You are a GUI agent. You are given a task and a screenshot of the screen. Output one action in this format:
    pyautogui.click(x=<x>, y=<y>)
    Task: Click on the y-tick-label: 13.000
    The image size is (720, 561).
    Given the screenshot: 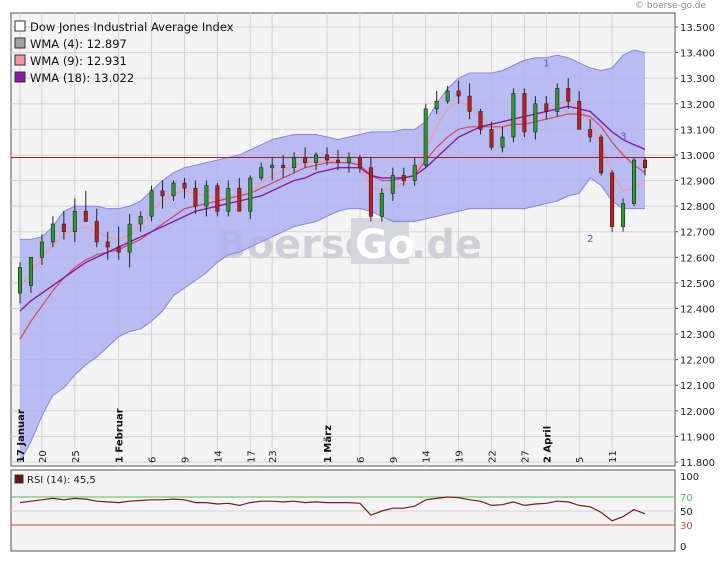 What is the action you would take?
    pyautogui.click(x=697, y=156)
    